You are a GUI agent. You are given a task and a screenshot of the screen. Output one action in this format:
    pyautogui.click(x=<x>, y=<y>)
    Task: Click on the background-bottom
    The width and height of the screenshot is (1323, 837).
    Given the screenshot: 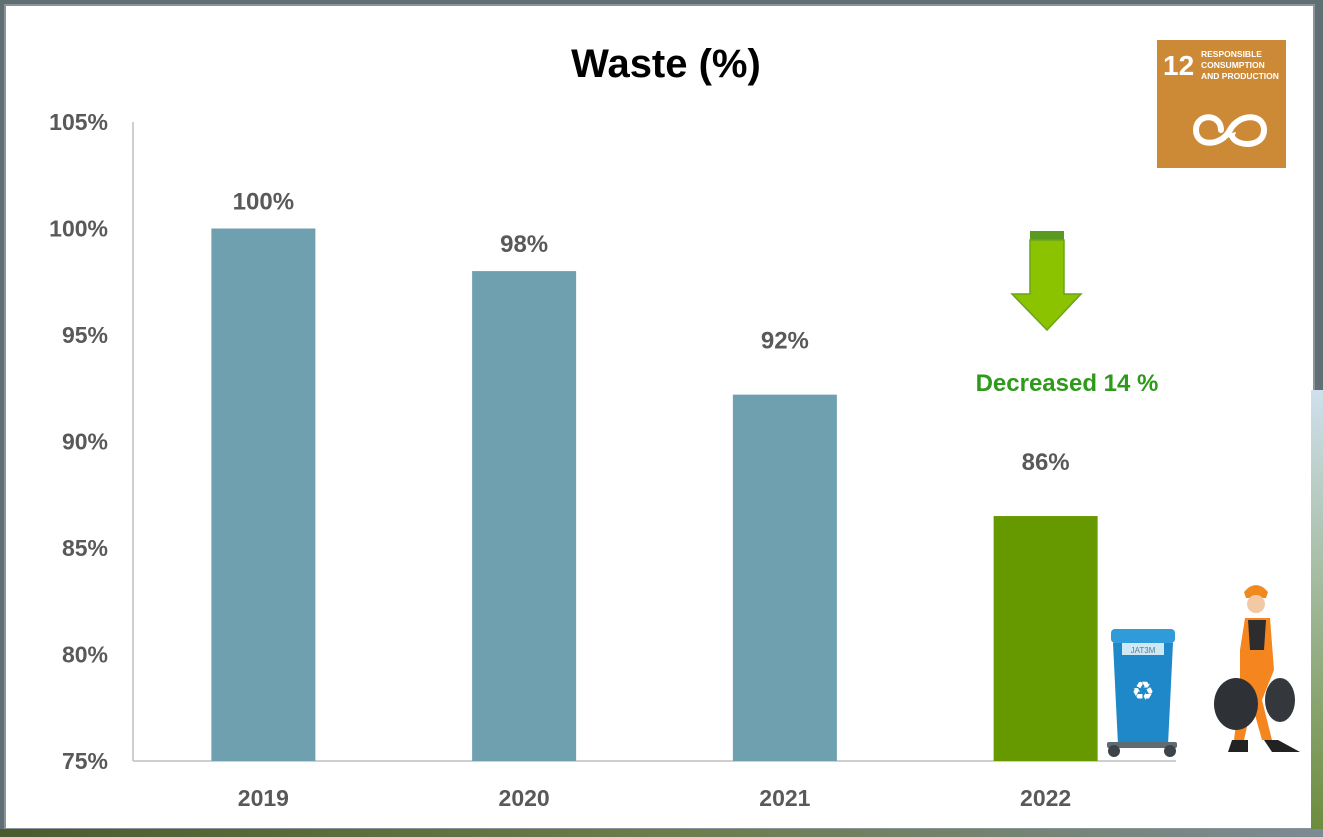 What is the action you would take?
    pyautogui.click(x=661, y=833)
    